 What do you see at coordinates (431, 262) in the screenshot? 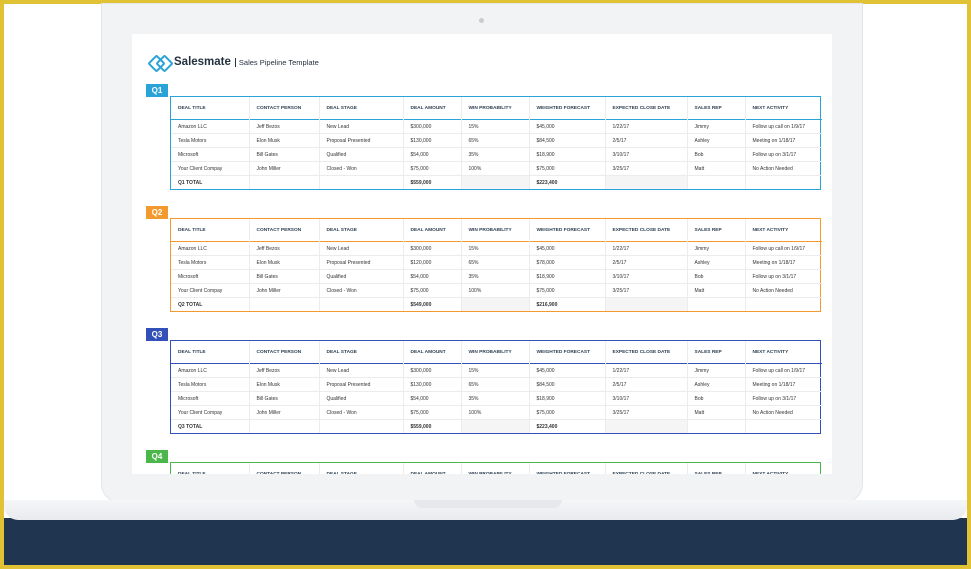
I see `table-cell: $120,000` at bounding box center [431, 262].